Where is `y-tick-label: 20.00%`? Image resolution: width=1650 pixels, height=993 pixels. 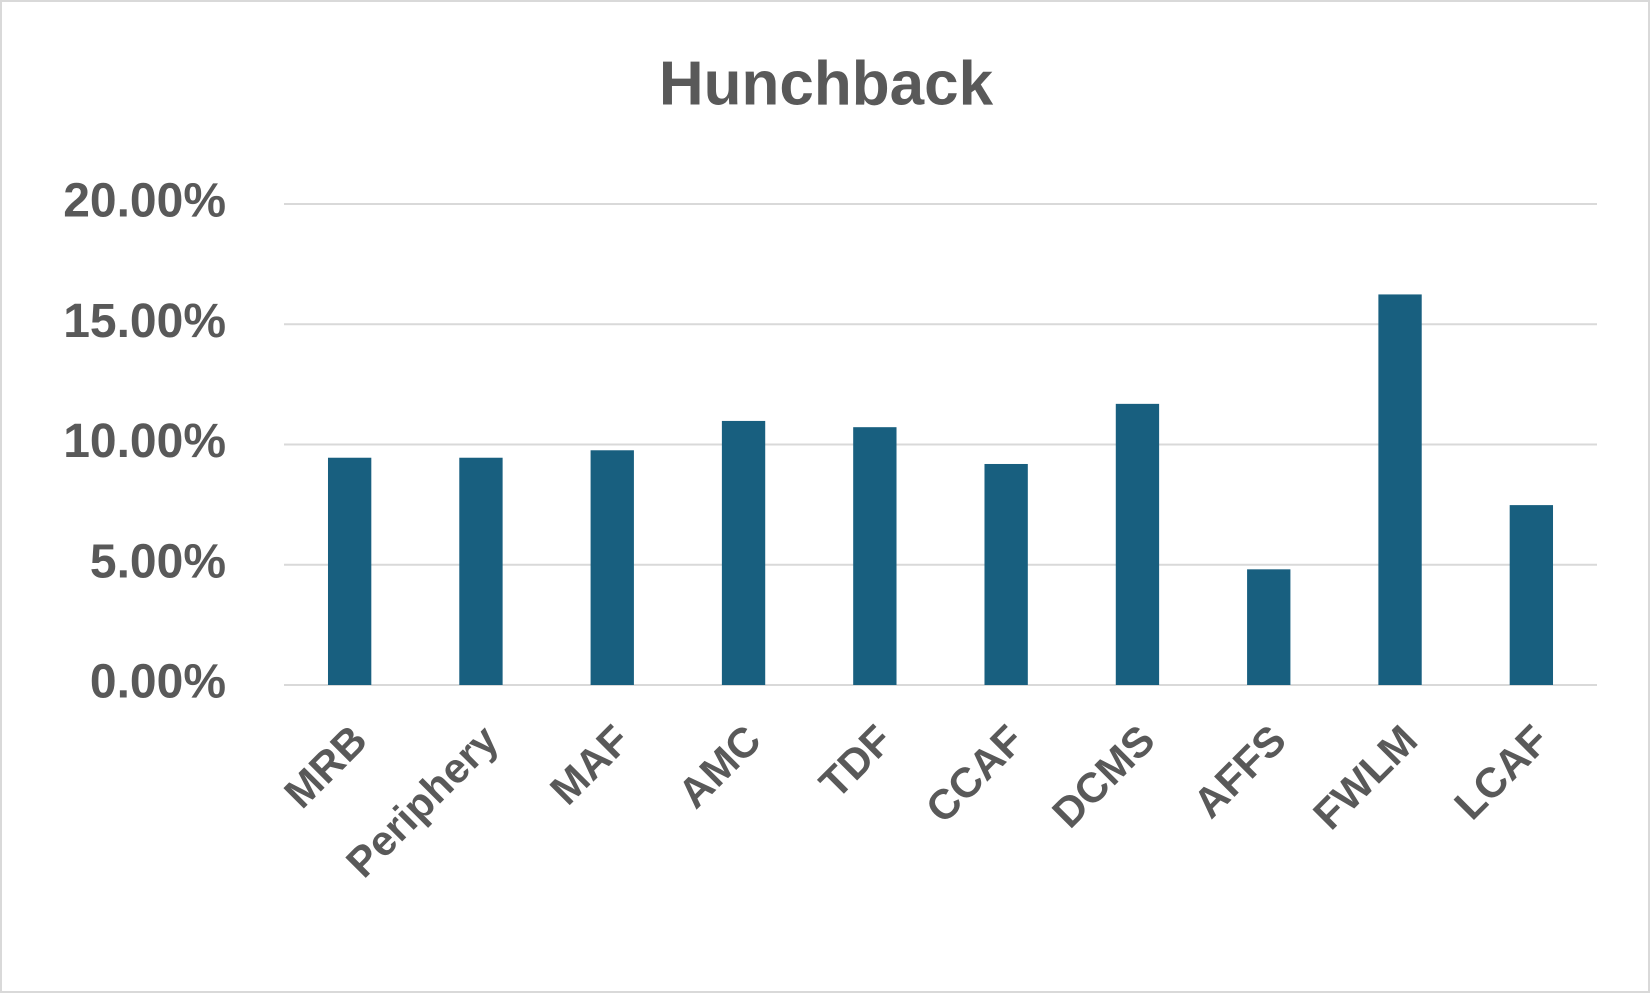 y-tick-label: 20.00% is located at coordinates (144, 201).